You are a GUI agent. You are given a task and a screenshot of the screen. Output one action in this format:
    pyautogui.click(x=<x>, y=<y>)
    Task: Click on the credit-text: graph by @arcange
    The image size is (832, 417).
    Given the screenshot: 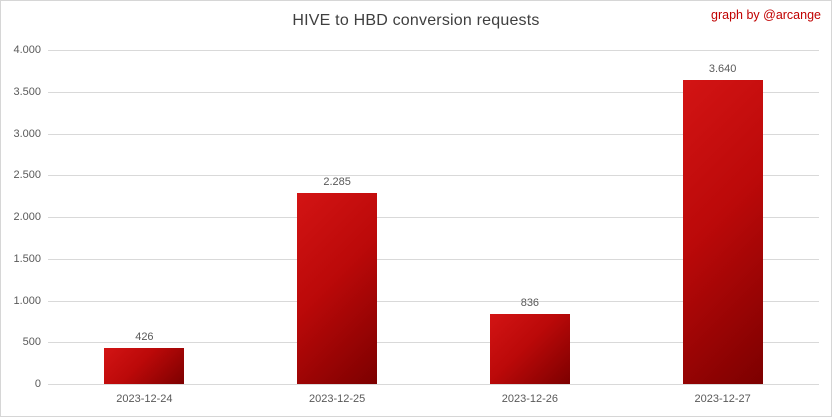 What is the action you would take?
    pyautogui.click(x=766, y=15)
    